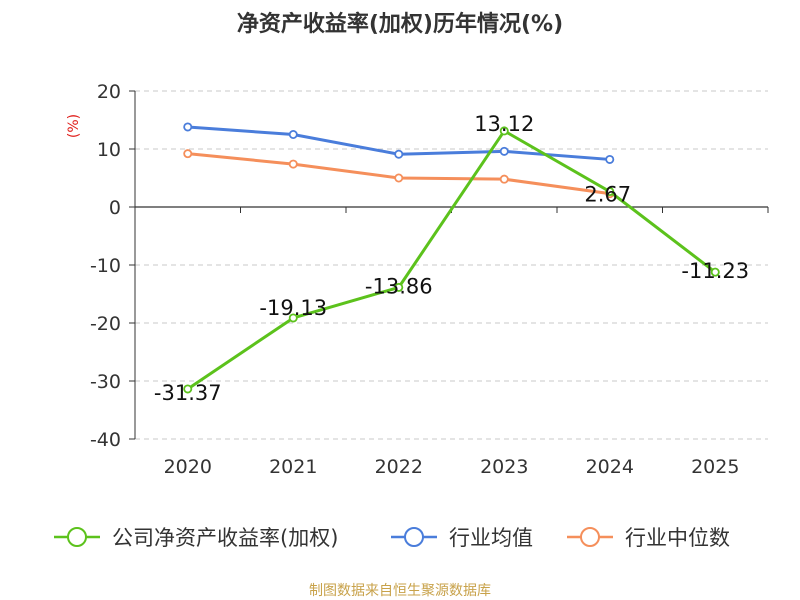 The height and width of the screenshot is (600, 800). I want to click on x-tick-label: 2022, so click(399, 467).